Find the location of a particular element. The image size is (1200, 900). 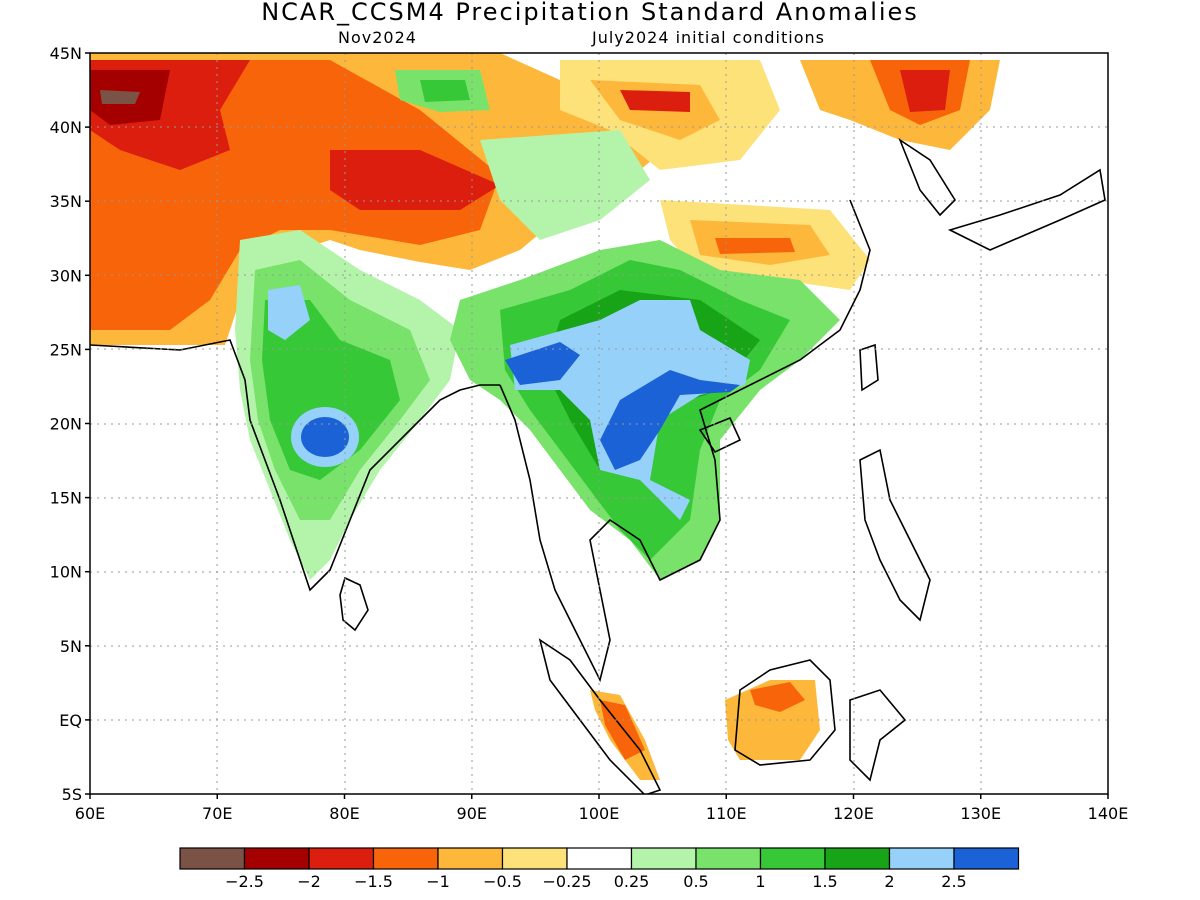

colorbar-label: −0.5 is located at coordinates (502, 881).